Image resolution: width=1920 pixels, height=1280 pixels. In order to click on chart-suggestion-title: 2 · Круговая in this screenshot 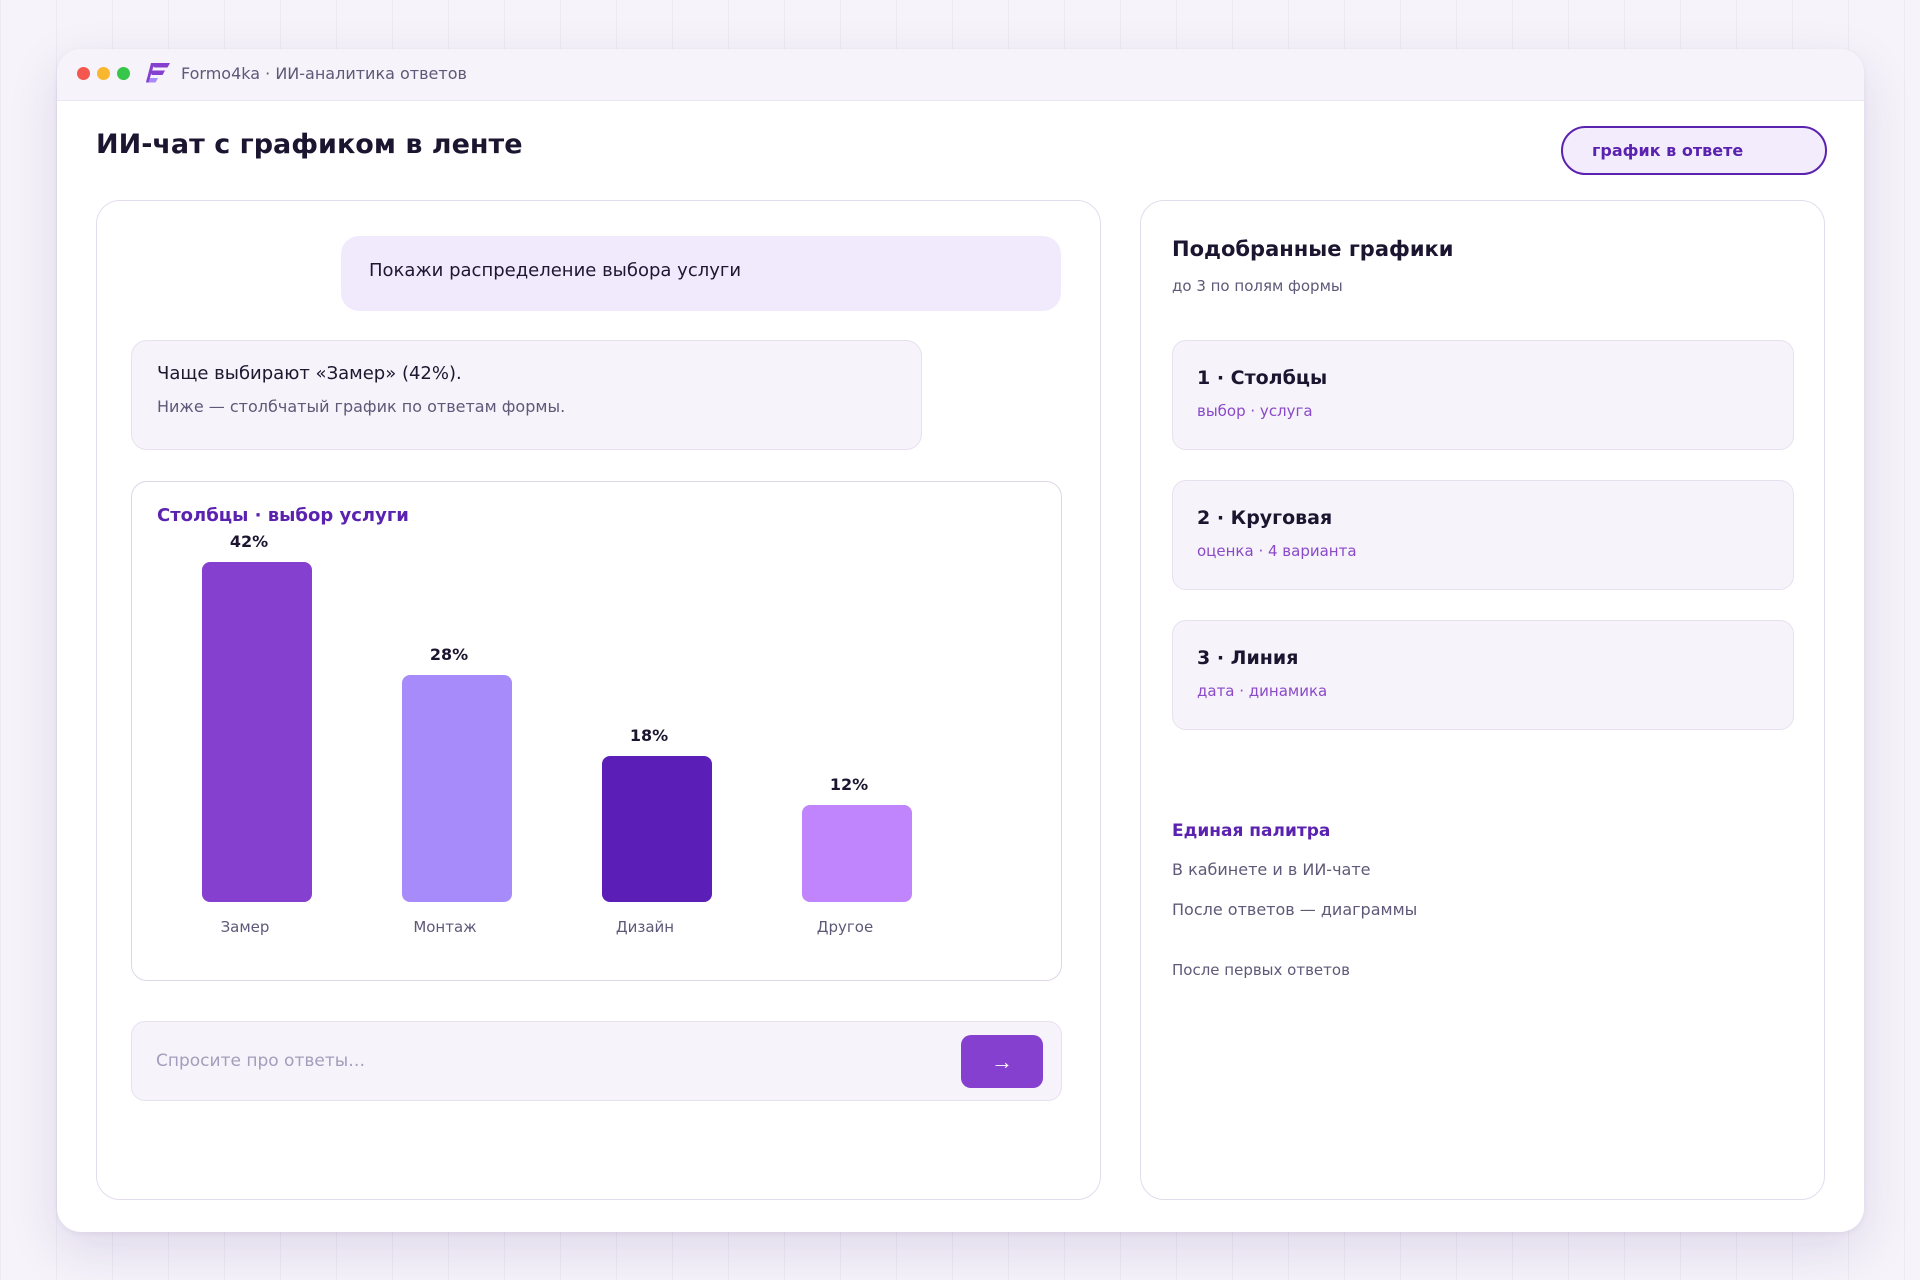, I will do `click(1265, 518)`.